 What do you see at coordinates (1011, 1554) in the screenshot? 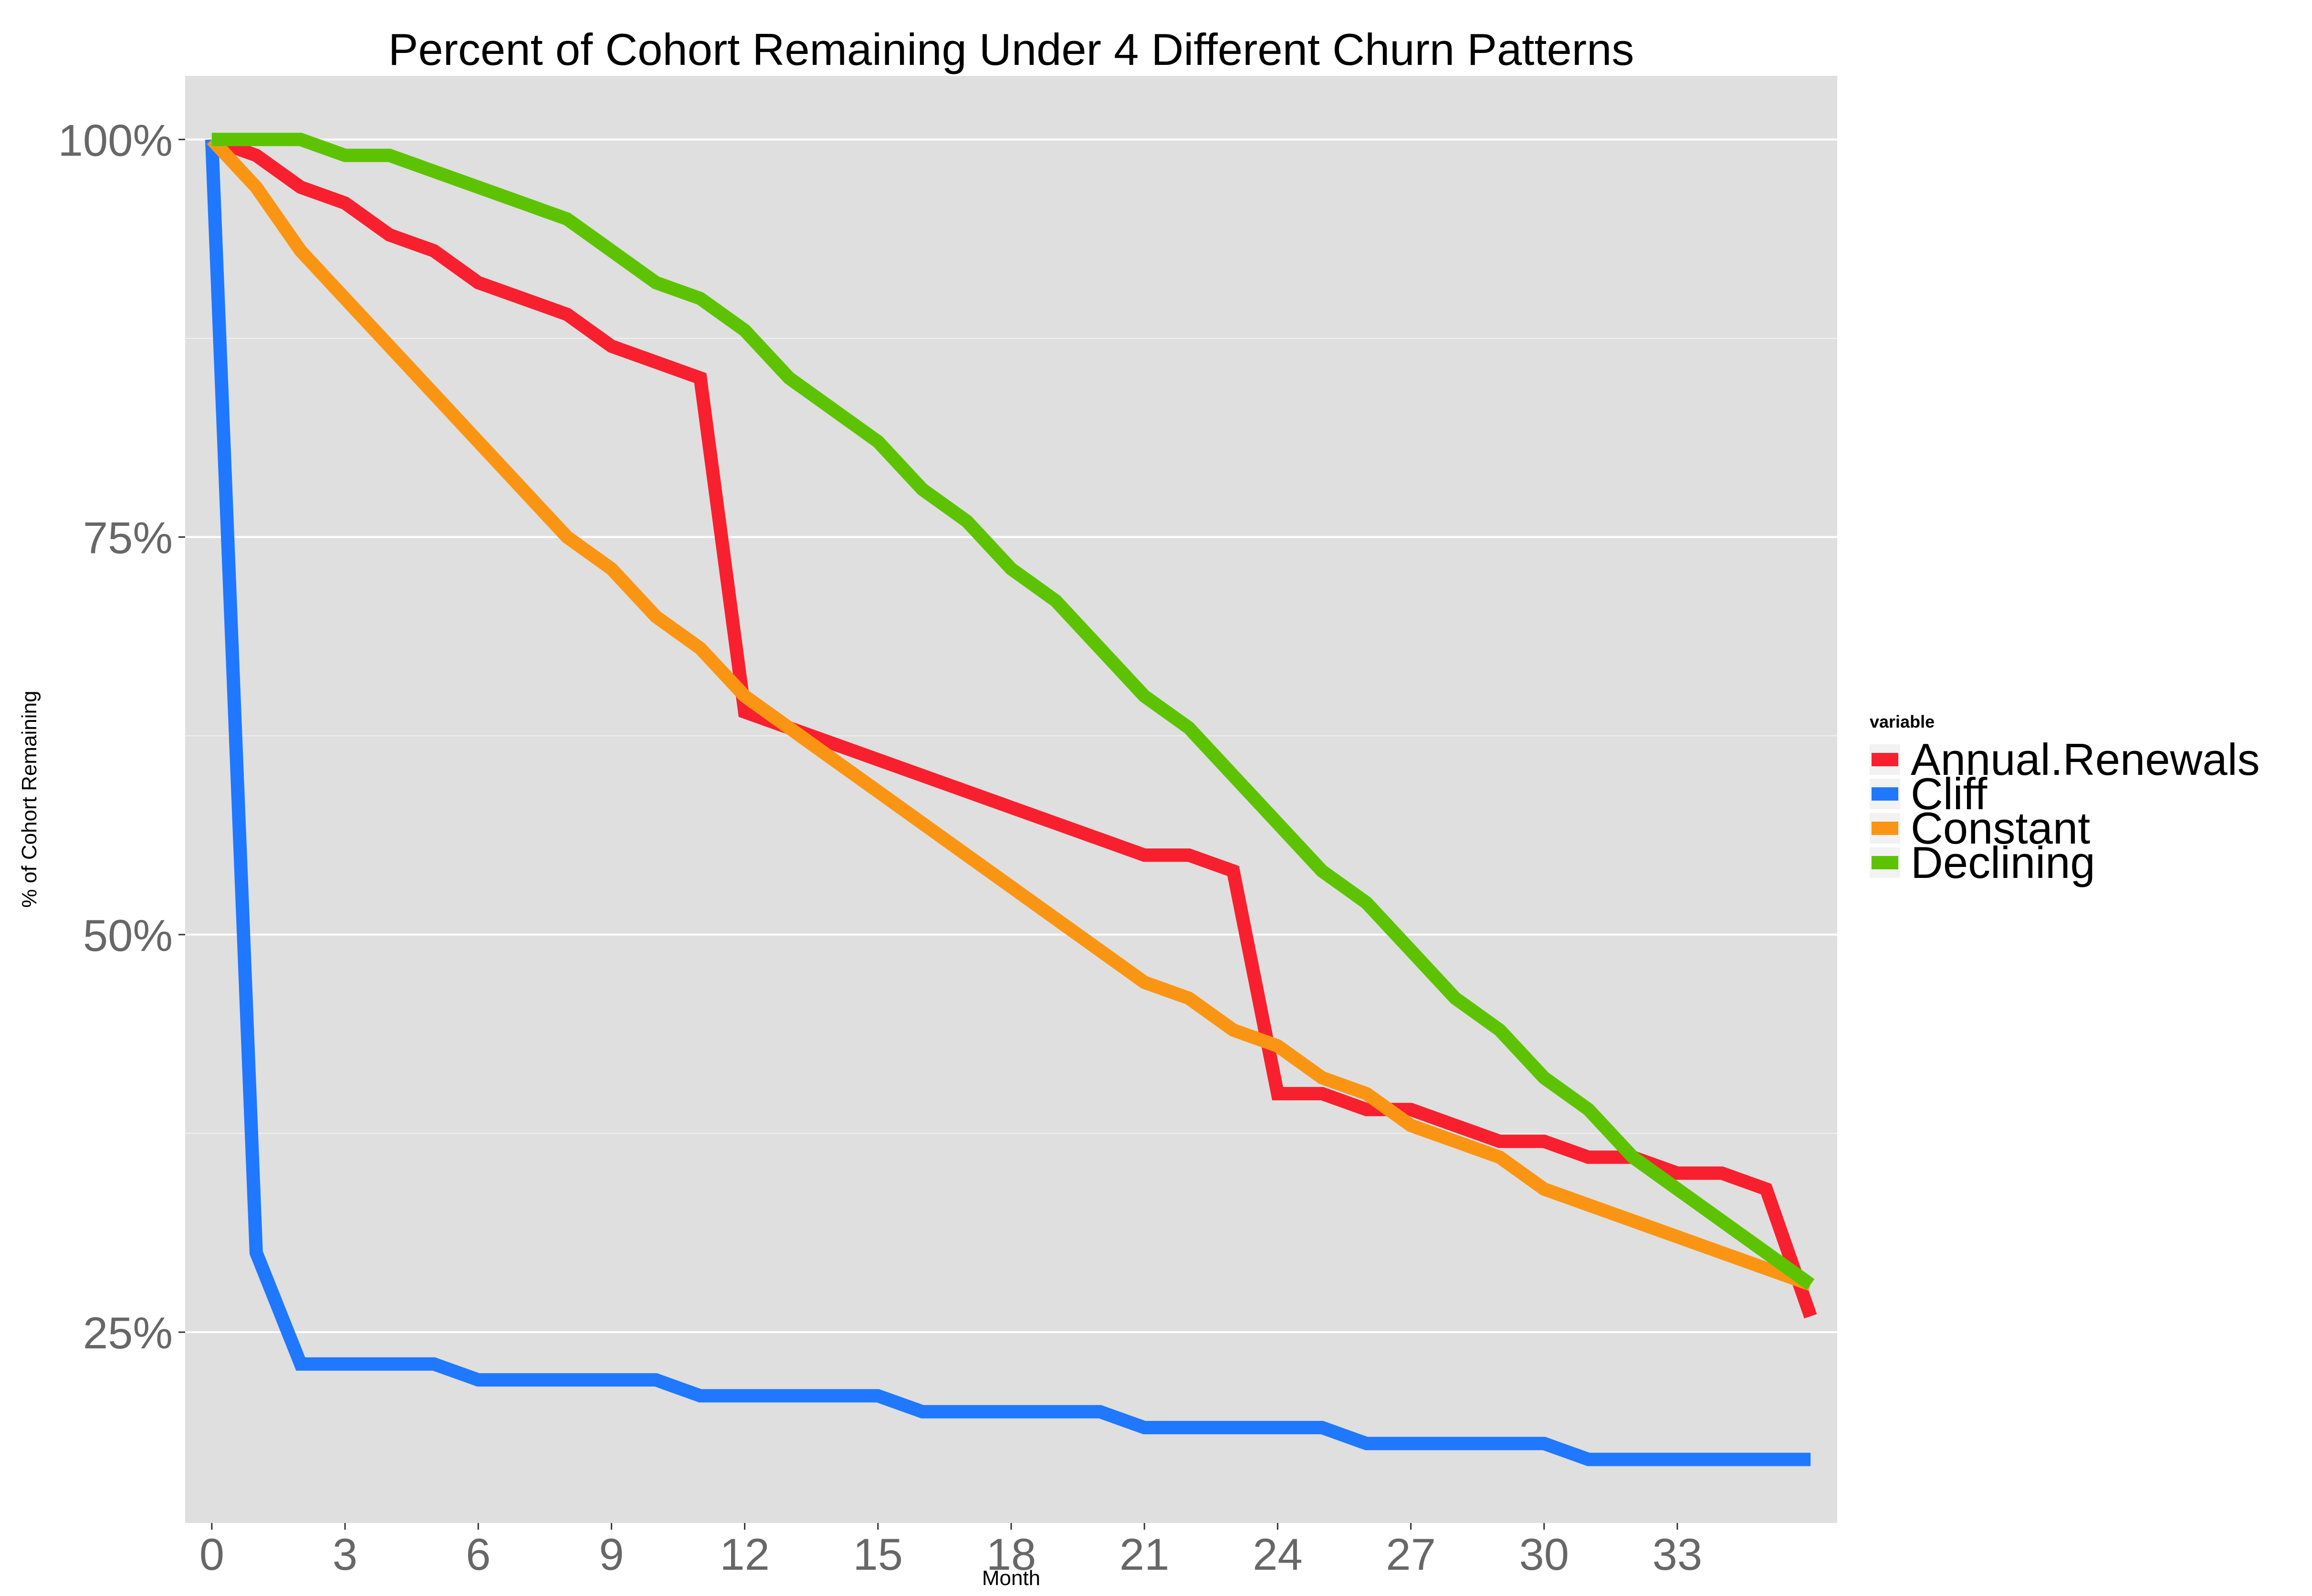
I see `x-tick-label: 18` at bounding box center [1011, 1554].